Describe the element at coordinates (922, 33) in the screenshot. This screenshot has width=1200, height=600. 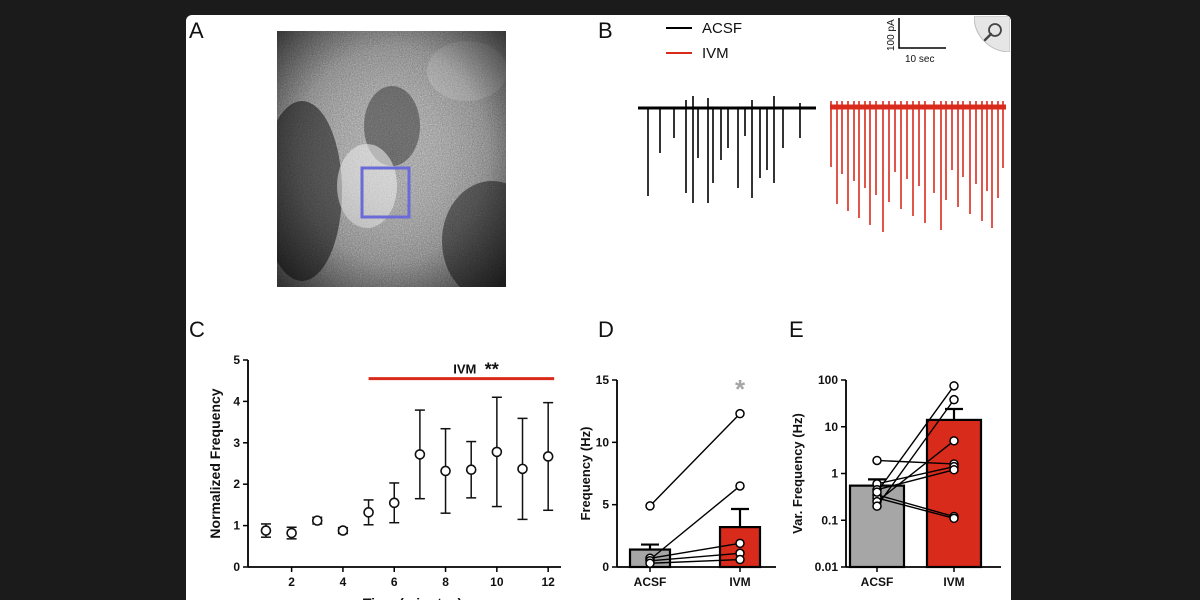
I see `scale-bar` at that location.